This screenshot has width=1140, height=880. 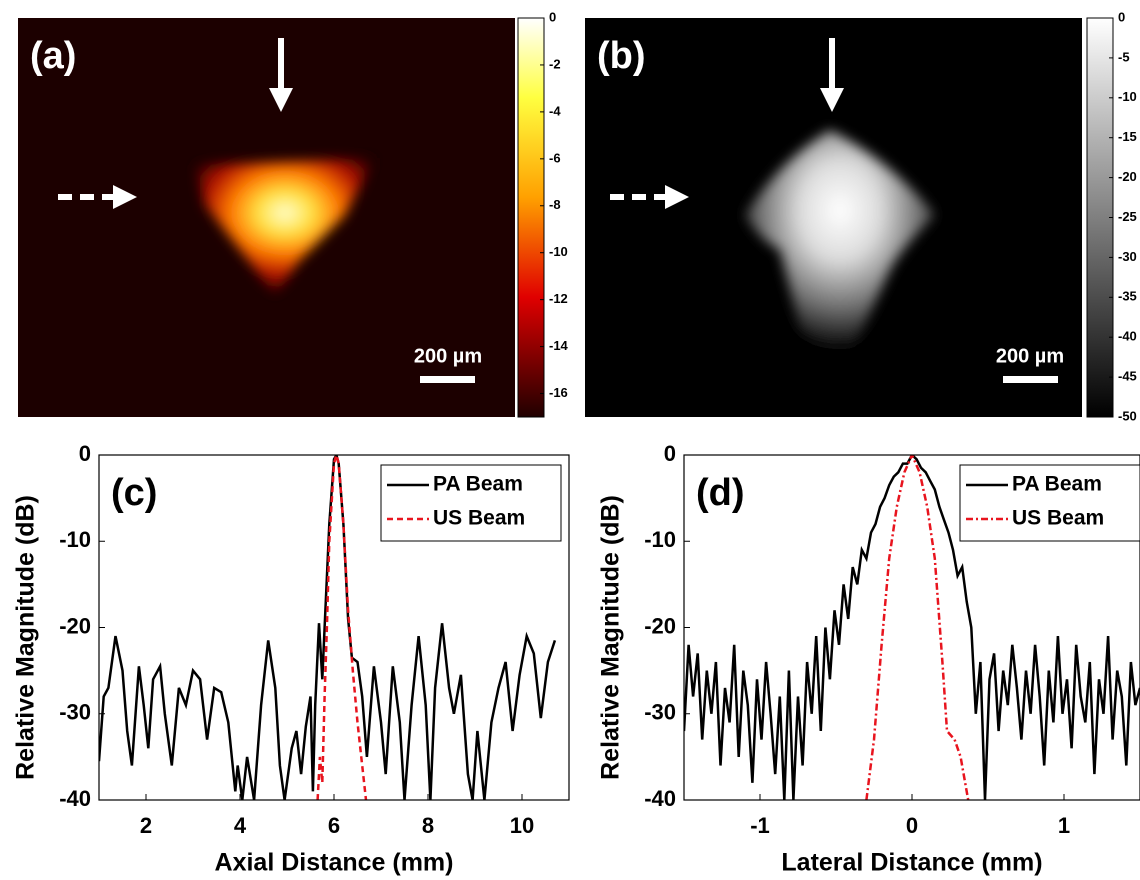 What do you see at coordinates (555, 204) in the screenshot?
I see `colorbar-tick-label: -8` at bounding box center [555, 204].